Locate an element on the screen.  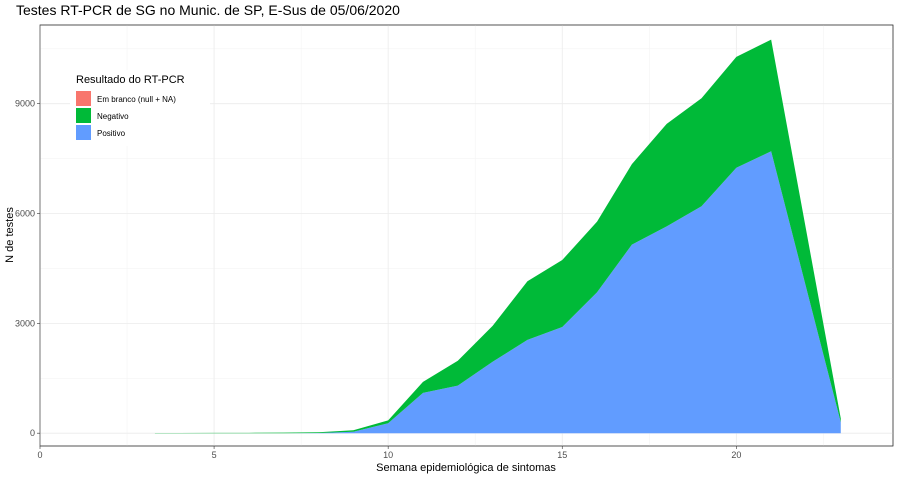
y-axis-title: N de testes is located at coordinates (10, 235).